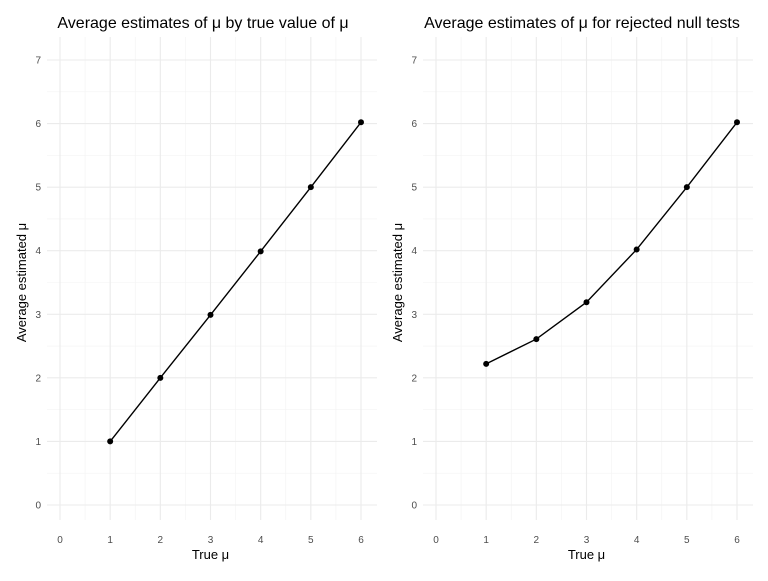  I want to click on series-line, so click(611, 243).